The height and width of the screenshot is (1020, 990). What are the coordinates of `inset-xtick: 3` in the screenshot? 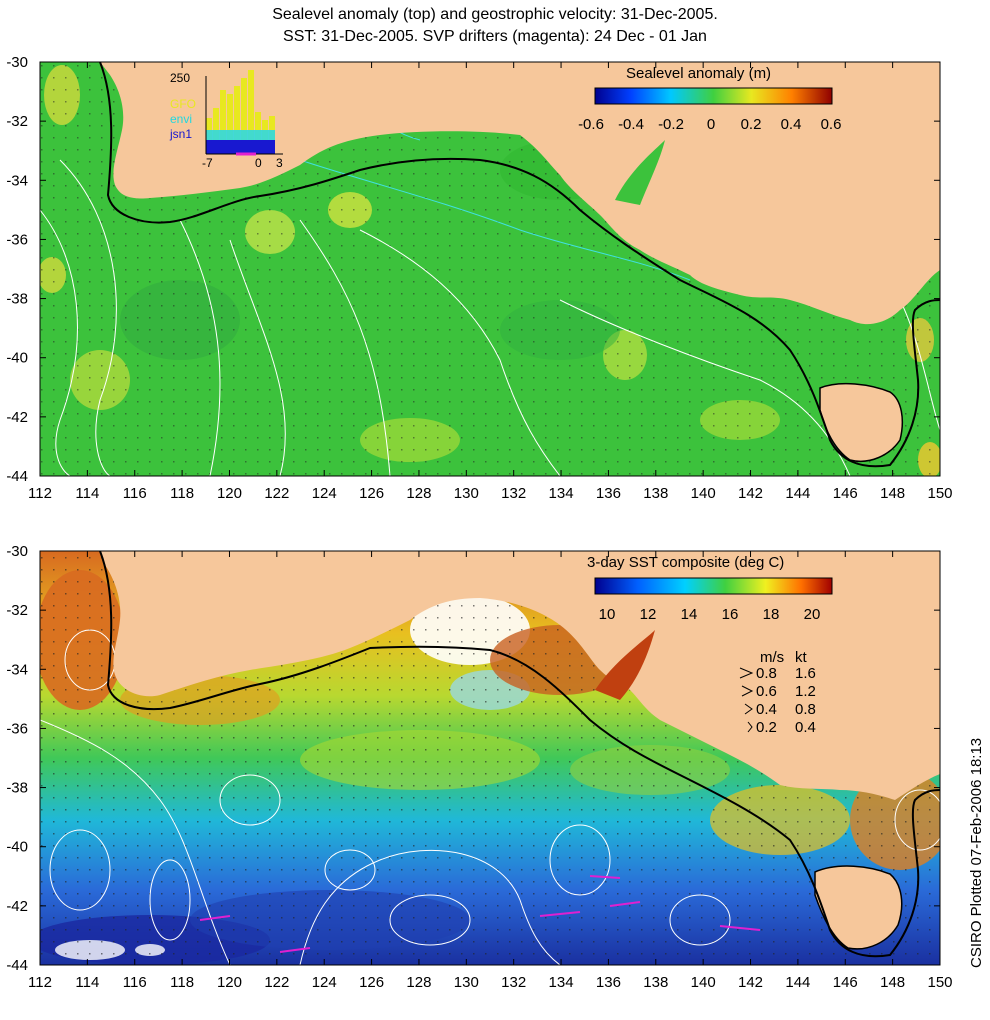 It's located at (279, 163).